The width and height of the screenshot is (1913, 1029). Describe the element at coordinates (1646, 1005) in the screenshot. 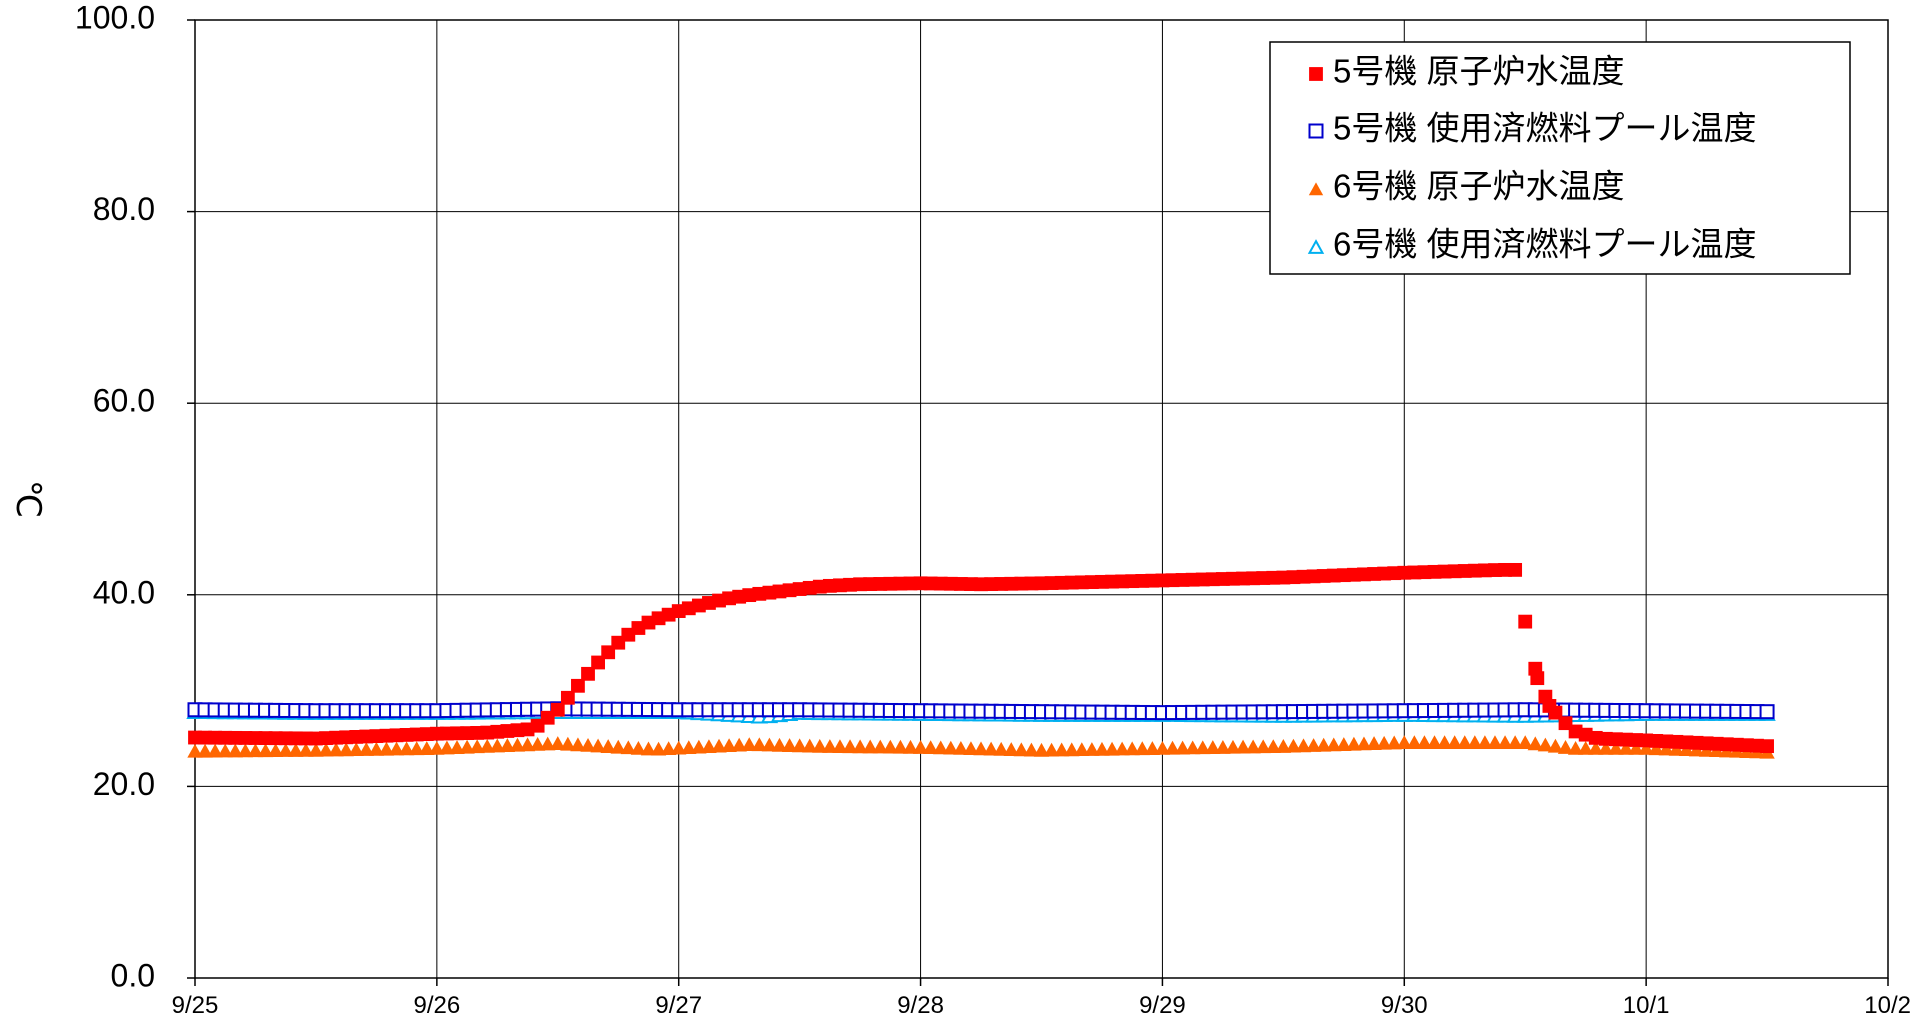

I see `x-tick-label: 10/1` at that location.